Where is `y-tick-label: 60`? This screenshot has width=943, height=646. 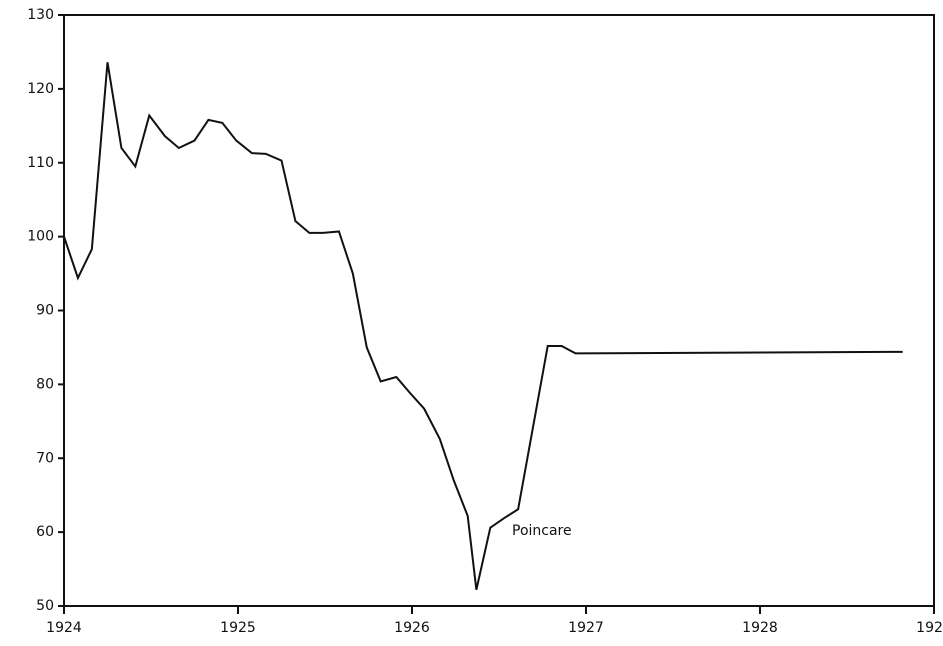
y-tick-label: 60 is located at coordinates (45, 532).